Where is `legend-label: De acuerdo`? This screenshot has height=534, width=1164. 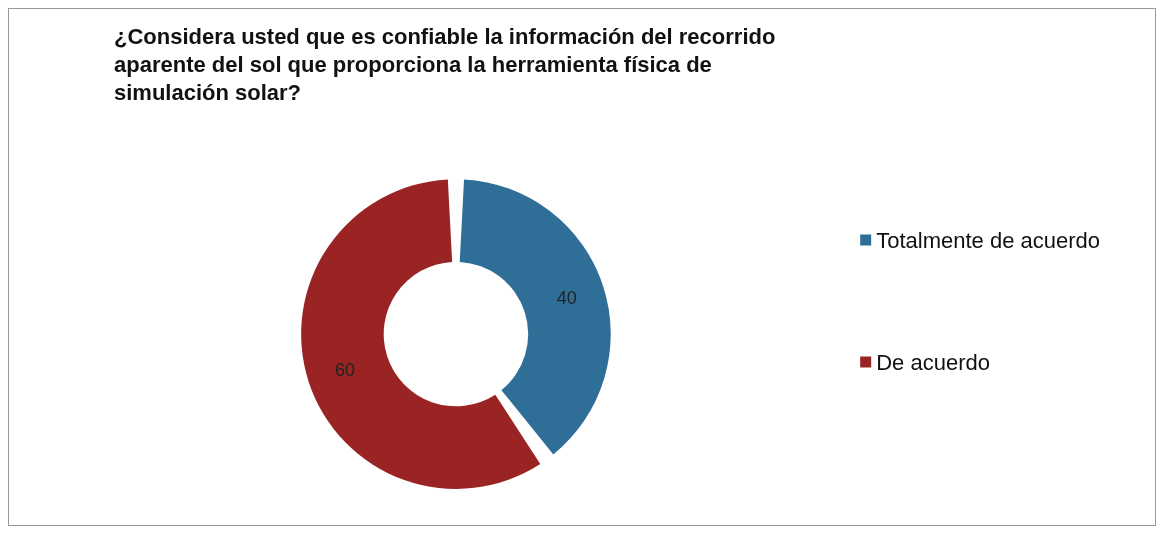
legend-label: De acuerdo is located at coordinates (933, 362).